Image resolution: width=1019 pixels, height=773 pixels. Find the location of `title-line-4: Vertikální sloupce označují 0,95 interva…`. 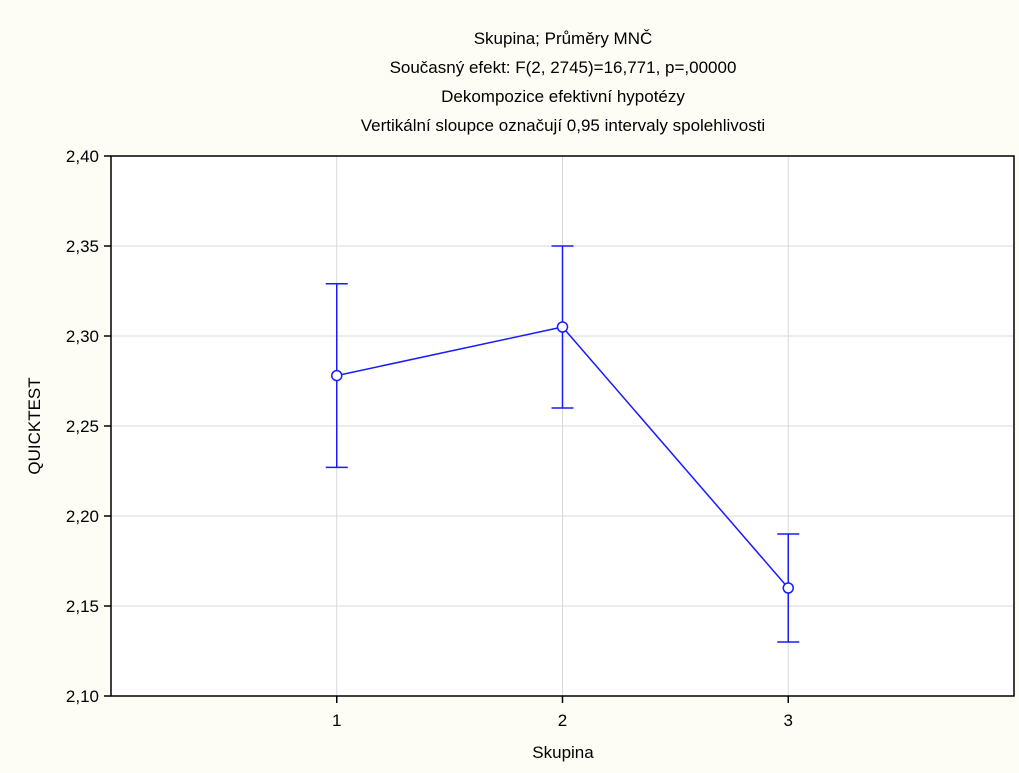

title-line-4: Vertikální sloupce označují 0,95 interva… is located at coordinates (563, 125).